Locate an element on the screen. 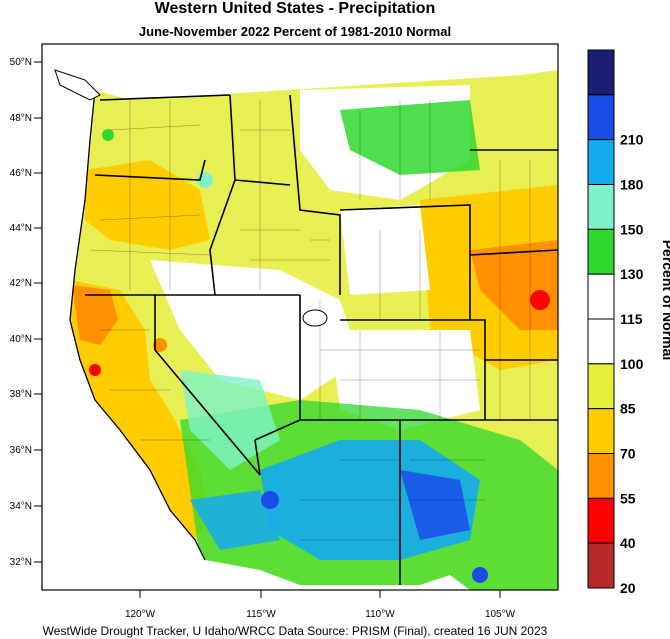 This screenshot has width=670, height=639. lat-tick-label: 46°N is located at coordinates (21, 173).